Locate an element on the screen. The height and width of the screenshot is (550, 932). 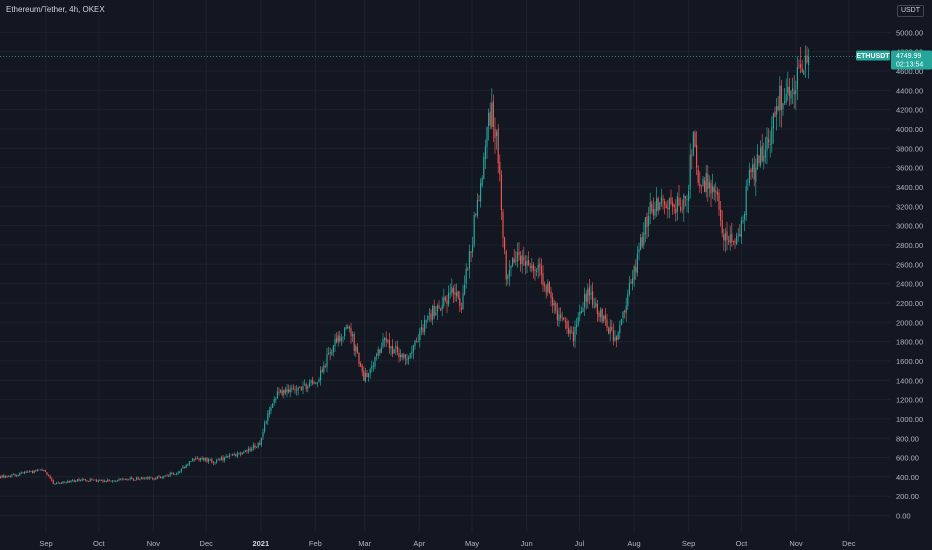
time-tick-label: Jul is located at coordinates (580, 543).